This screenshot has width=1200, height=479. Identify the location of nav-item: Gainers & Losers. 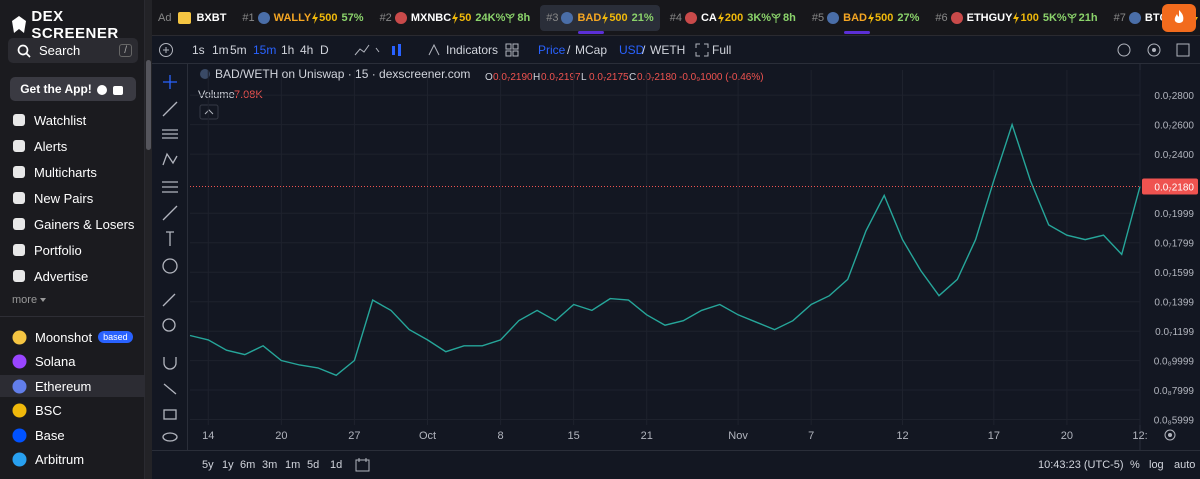
(73, 224).